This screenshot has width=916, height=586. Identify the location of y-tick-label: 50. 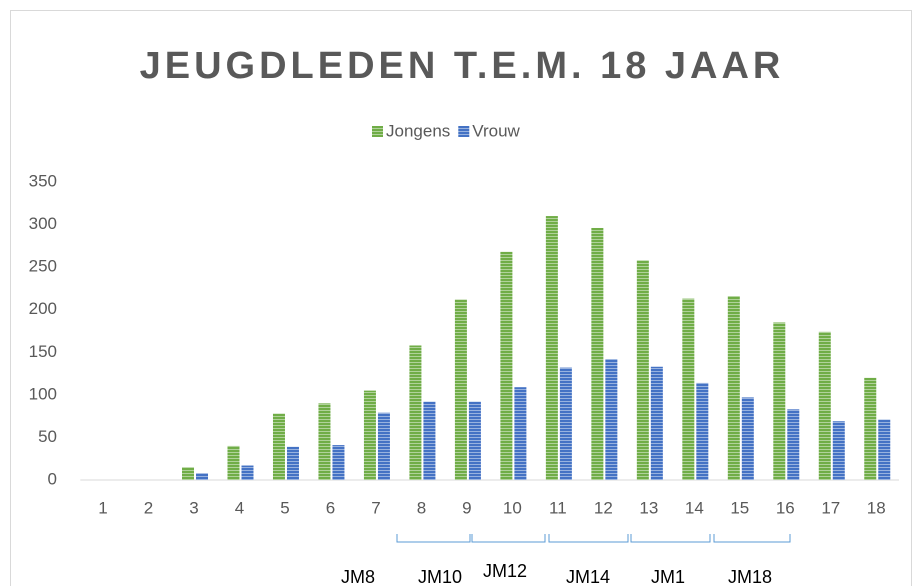
(47, 436).